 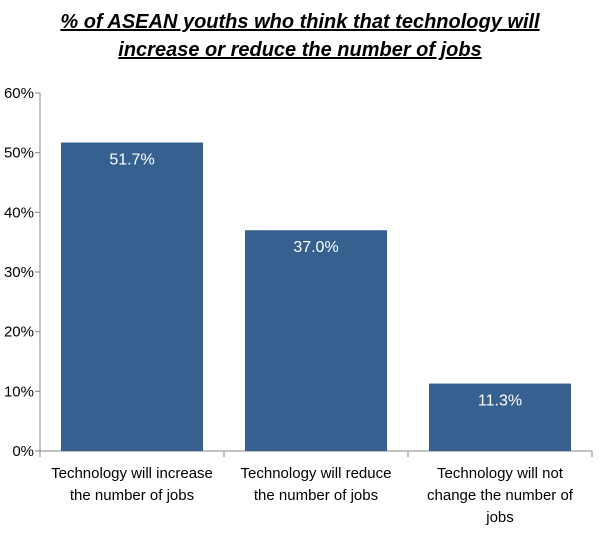 What do you see at coordinates (19, 332) in the screenshot?
I see `y-tick-label: 20%` at bounding box center [19, 332].